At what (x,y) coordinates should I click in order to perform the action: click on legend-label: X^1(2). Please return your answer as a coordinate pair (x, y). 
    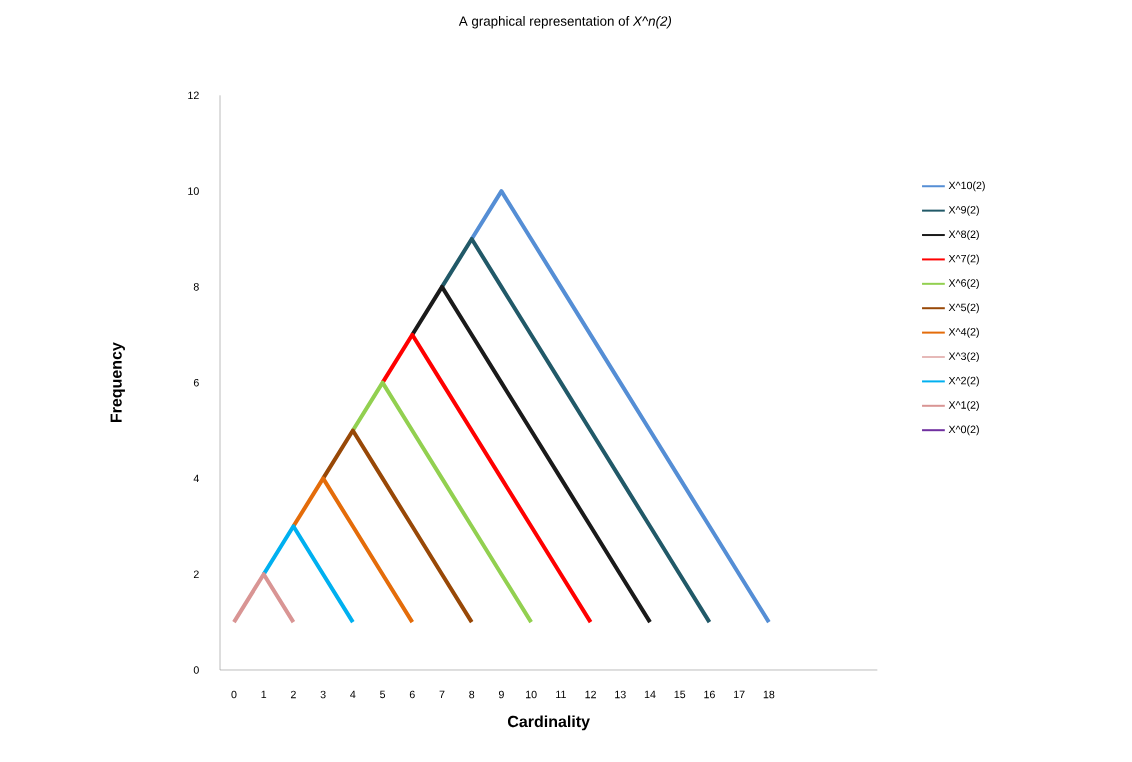
    Looking at the image, I should click on (963, 405).